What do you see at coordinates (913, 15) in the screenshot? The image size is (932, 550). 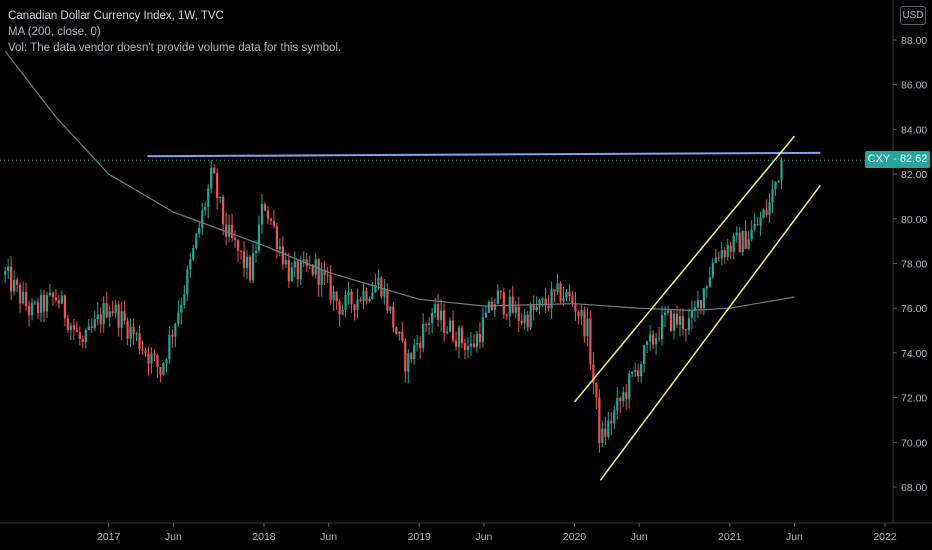 I see `currency-button: USD` at bounding box center [913, 15].